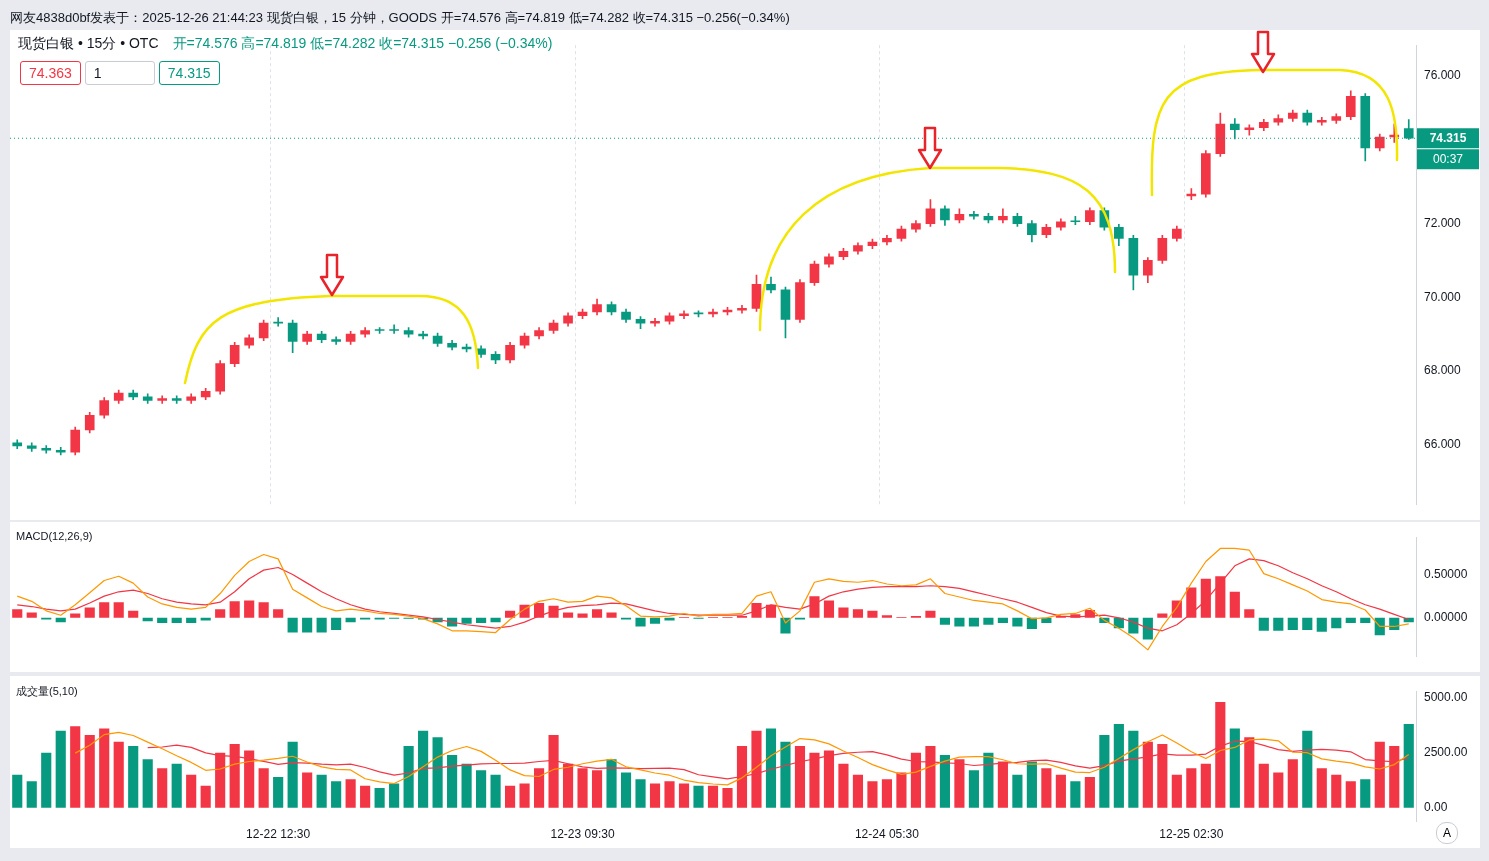  Describe the element at coordinates (189, 73) in the screenshot. I see `annotation: 74.315` at that location.